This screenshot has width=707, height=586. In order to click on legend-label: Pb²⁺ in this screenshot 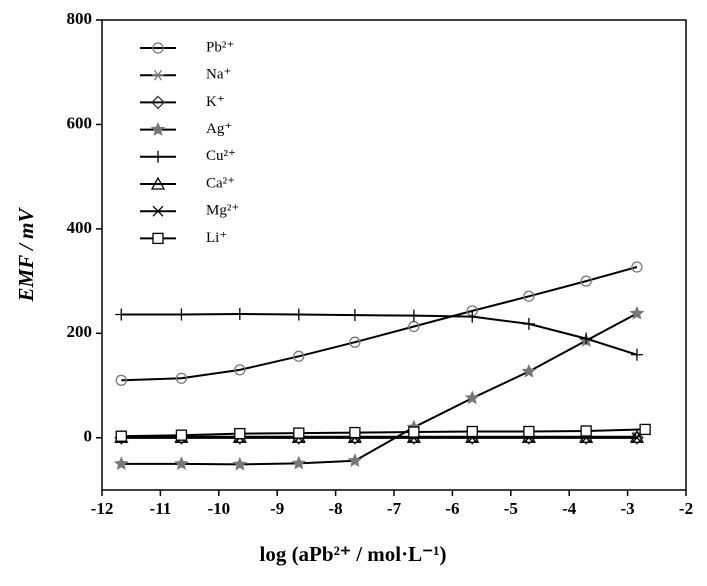, I will do `click(220, 47)`.